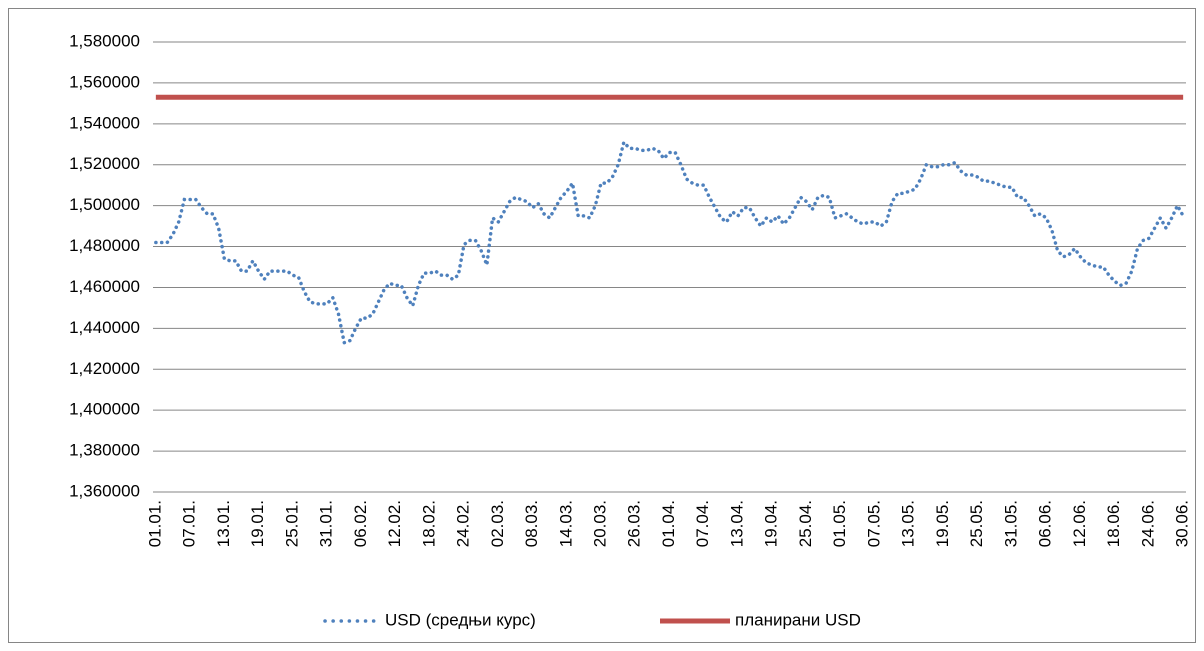  Describe the element at coordinates (565, 523) in the screenshot. I see `x-tick-label: 14.03.` at that location.